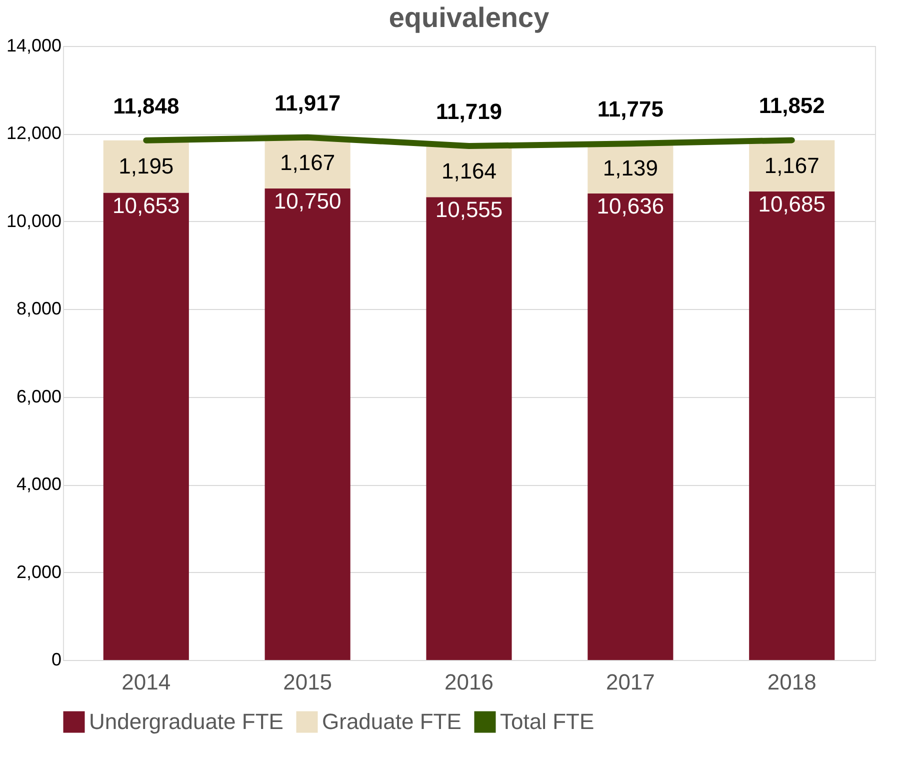  I want to click on data-label: 11,775, so click(630, 109).